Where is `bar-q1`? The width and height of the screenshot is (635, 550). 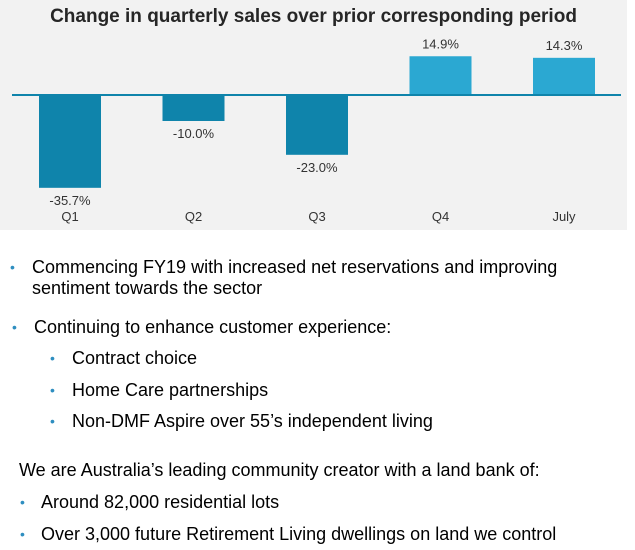
bar-q1 is located at coordinates (70, 141).